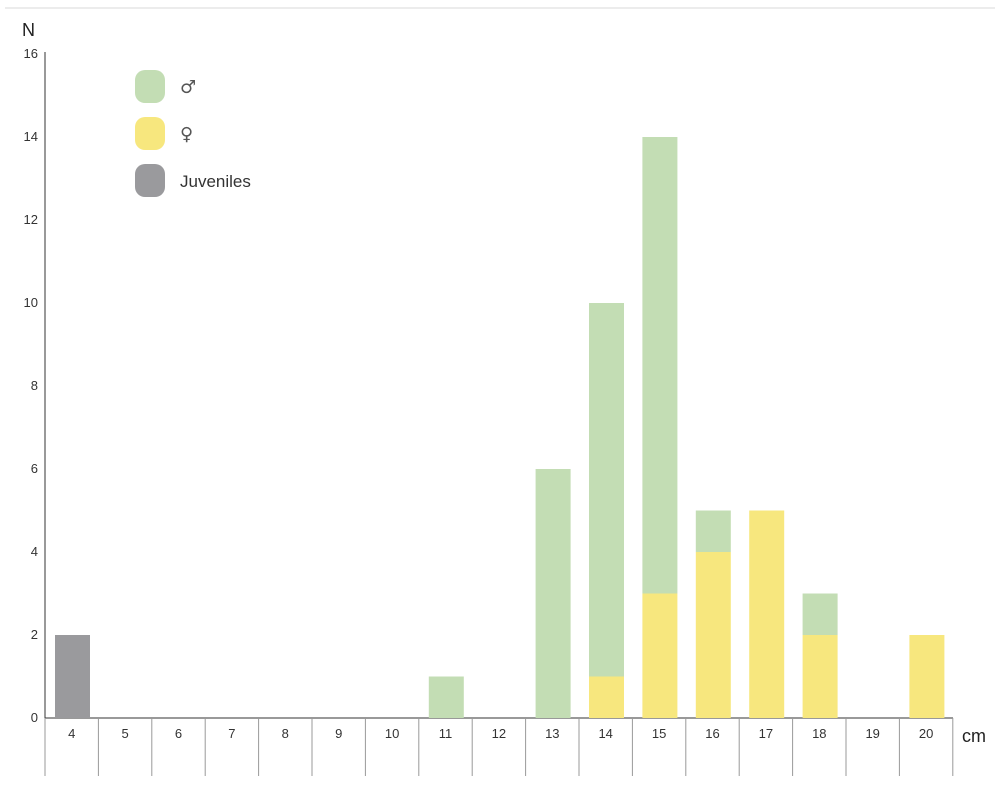 The width and height of the screenshot is (1000, 785). Describe the element at coordinates (34, 468) in the screenshot. I see `y-tick-label: 6` at that location.